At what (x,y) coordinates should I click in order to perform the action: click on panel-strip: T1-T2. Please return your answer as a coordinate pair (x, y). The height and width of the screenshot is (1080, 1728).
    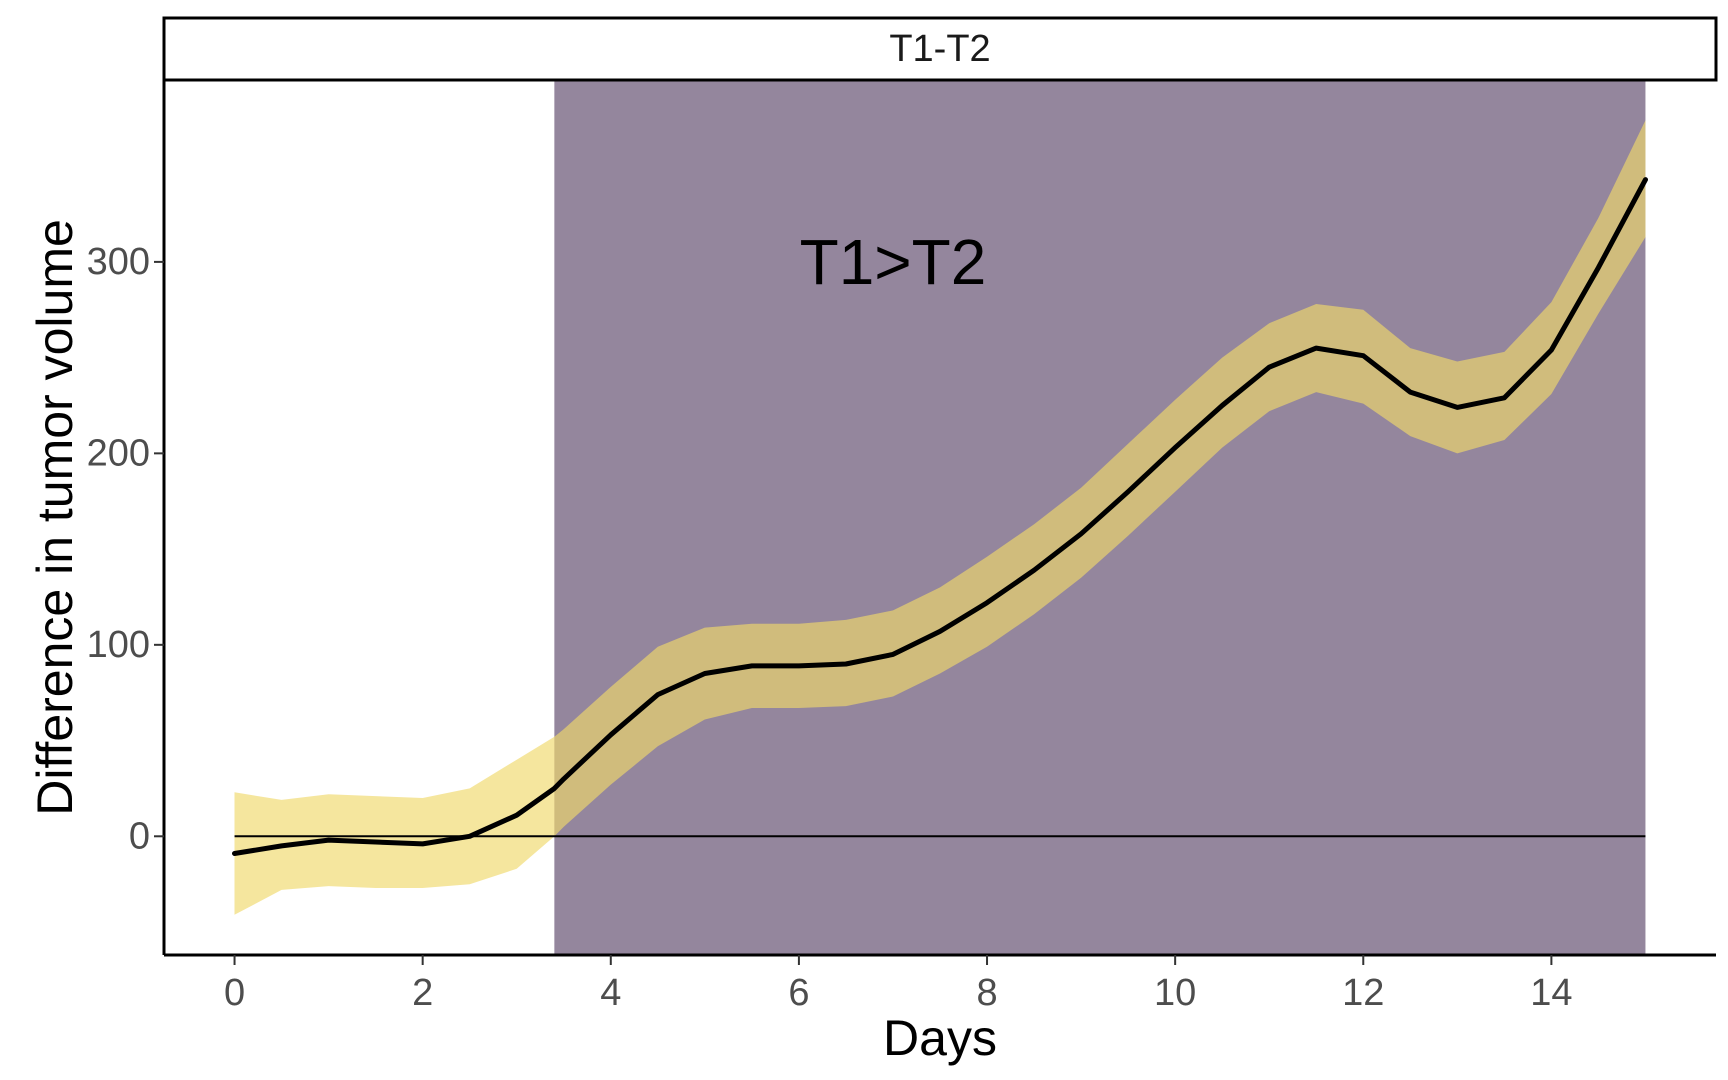
    Looking at the image, I should click on (940, 49).